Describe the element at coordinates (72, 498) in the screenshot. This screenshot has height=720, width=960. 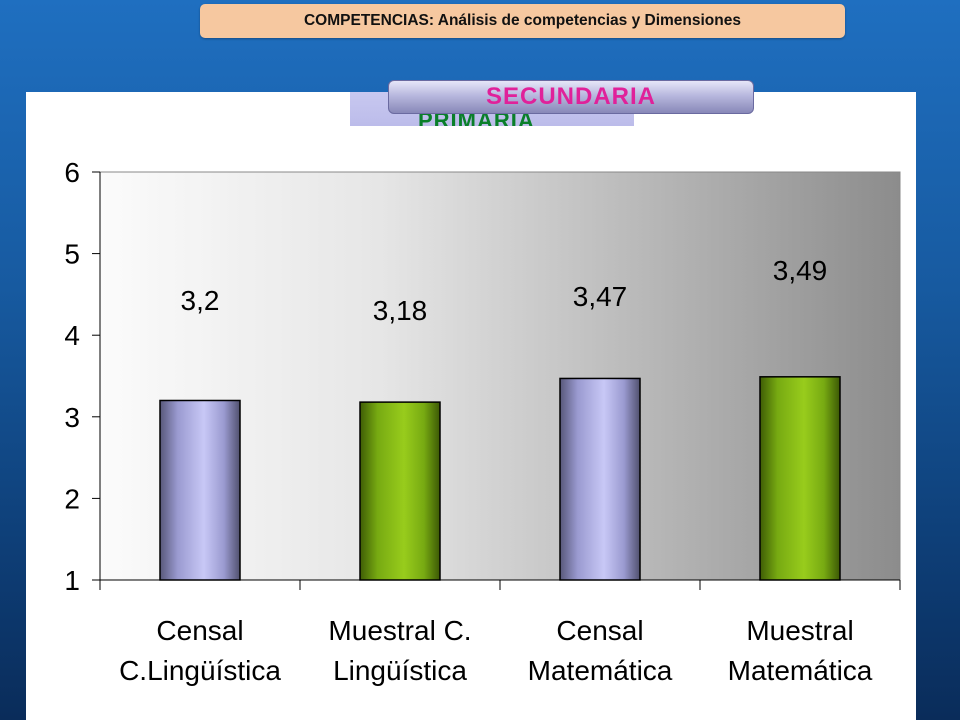
I see `y-tick-label: 2` at that location.